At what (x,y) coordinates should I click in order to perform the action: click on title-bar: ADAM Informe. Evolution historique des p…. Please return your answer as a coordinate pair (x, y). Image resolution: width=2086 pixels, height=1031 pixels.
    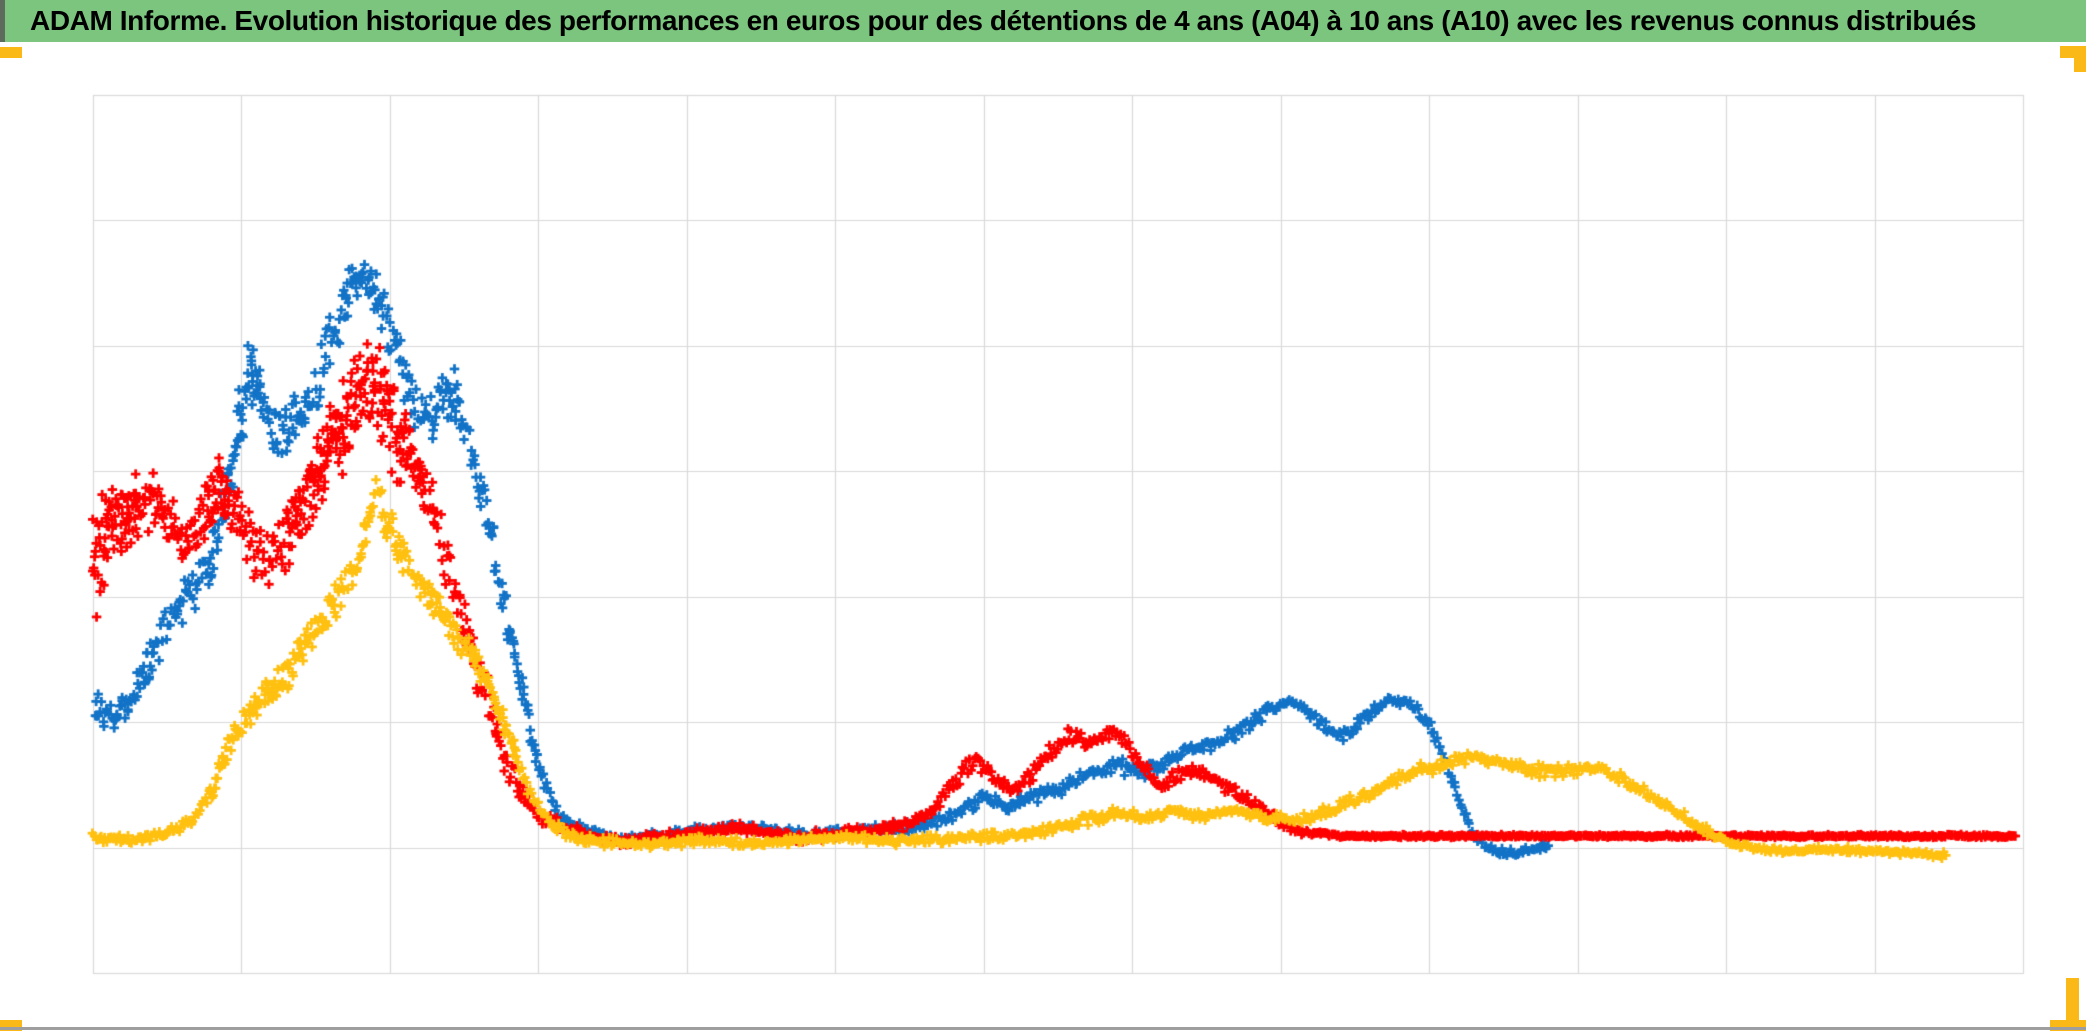
    Looking at the image, I should click on (1043, 21).